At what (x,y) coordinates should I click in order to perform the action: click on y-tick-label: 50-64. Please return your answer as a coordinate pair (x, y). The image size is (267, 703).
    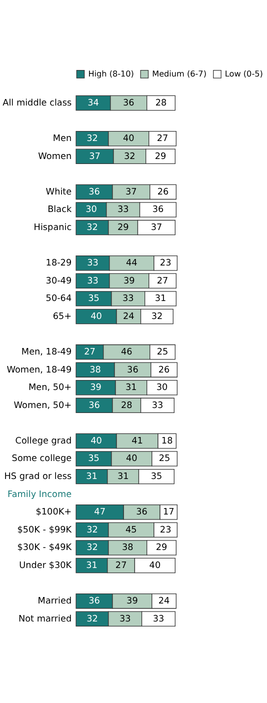
    Looking at the image, I should click on (59, 299).